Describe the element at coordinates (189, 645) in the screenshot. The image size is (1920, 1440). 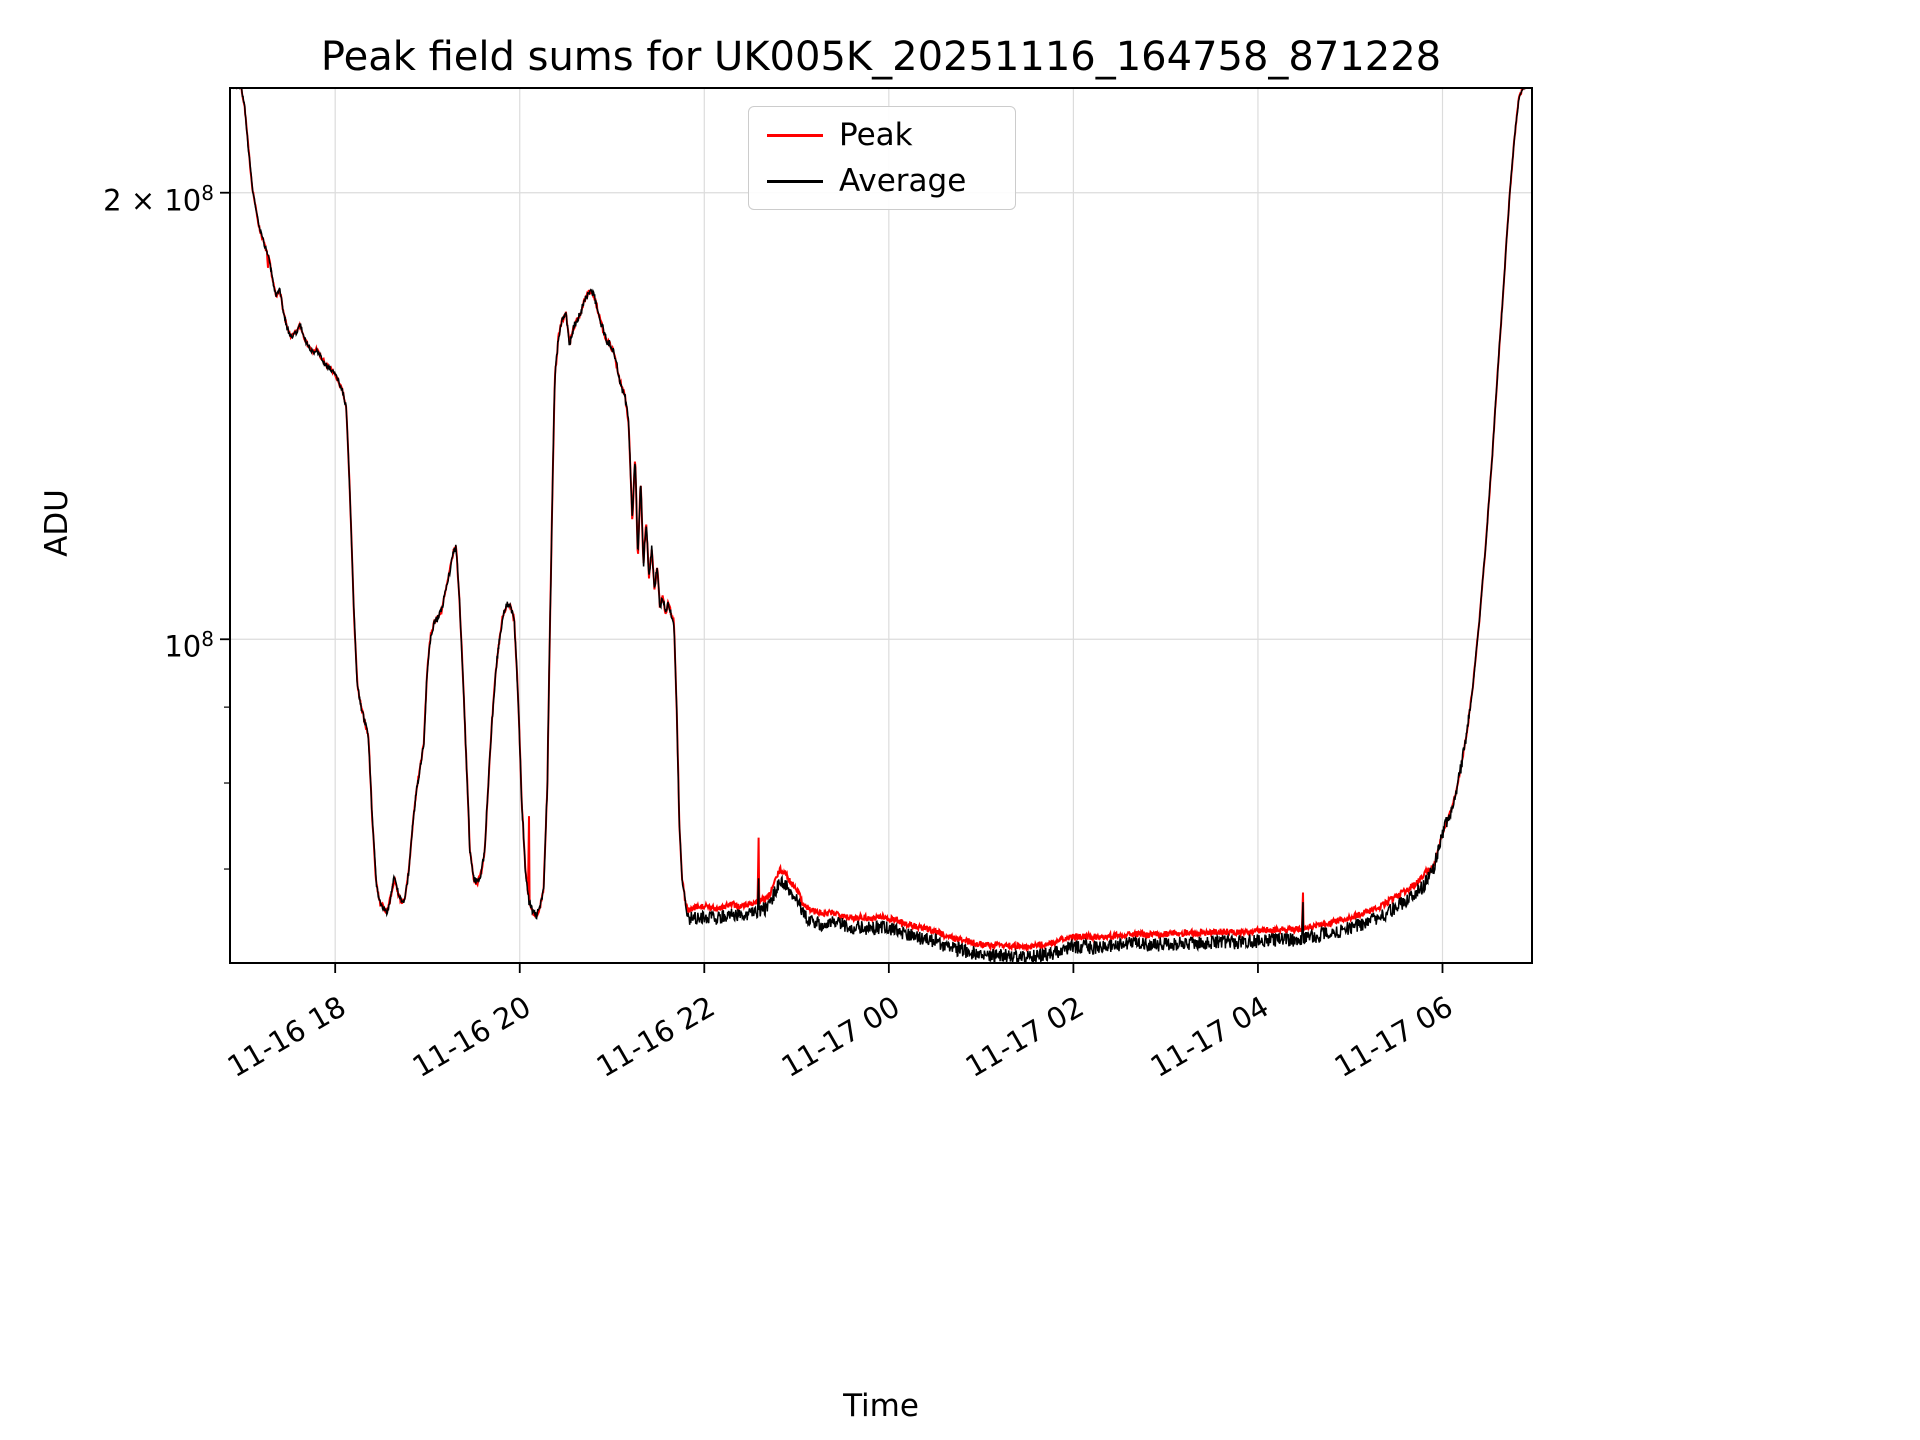
I see `y-tick-label: 108` at that location.